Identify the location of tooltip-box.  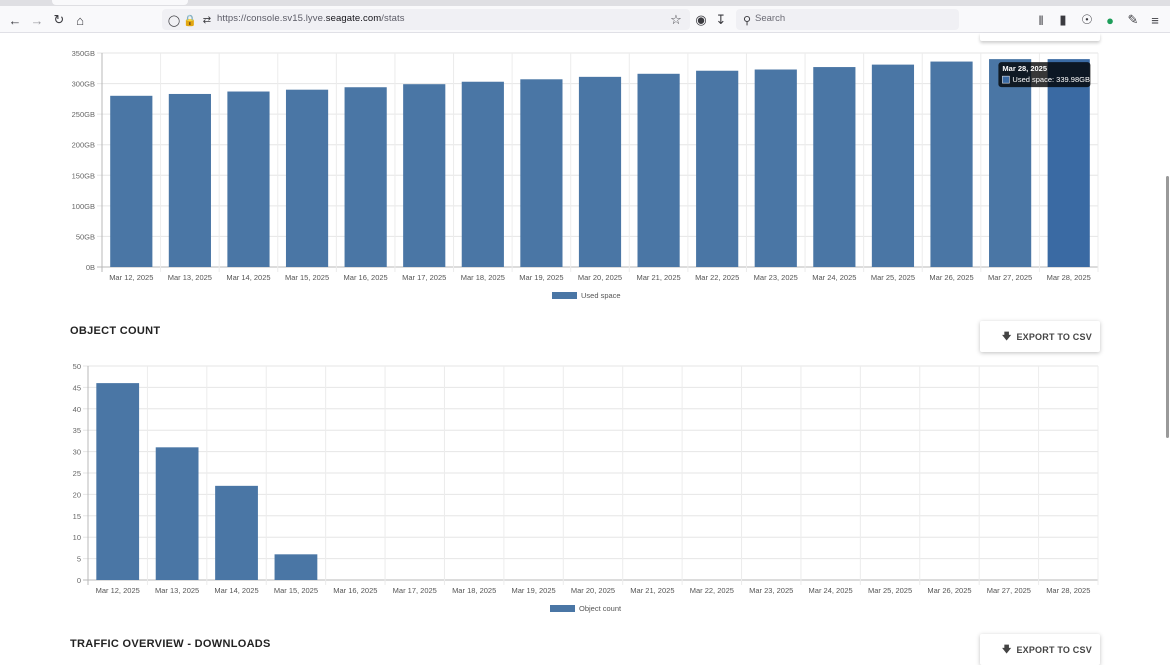
(1044, 75).